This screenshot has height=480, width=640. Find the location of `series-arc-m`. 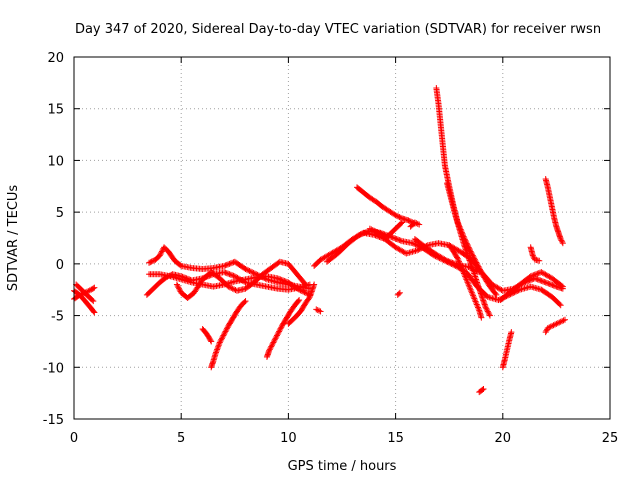

series-arc-m is located at coordinates (386, 229).